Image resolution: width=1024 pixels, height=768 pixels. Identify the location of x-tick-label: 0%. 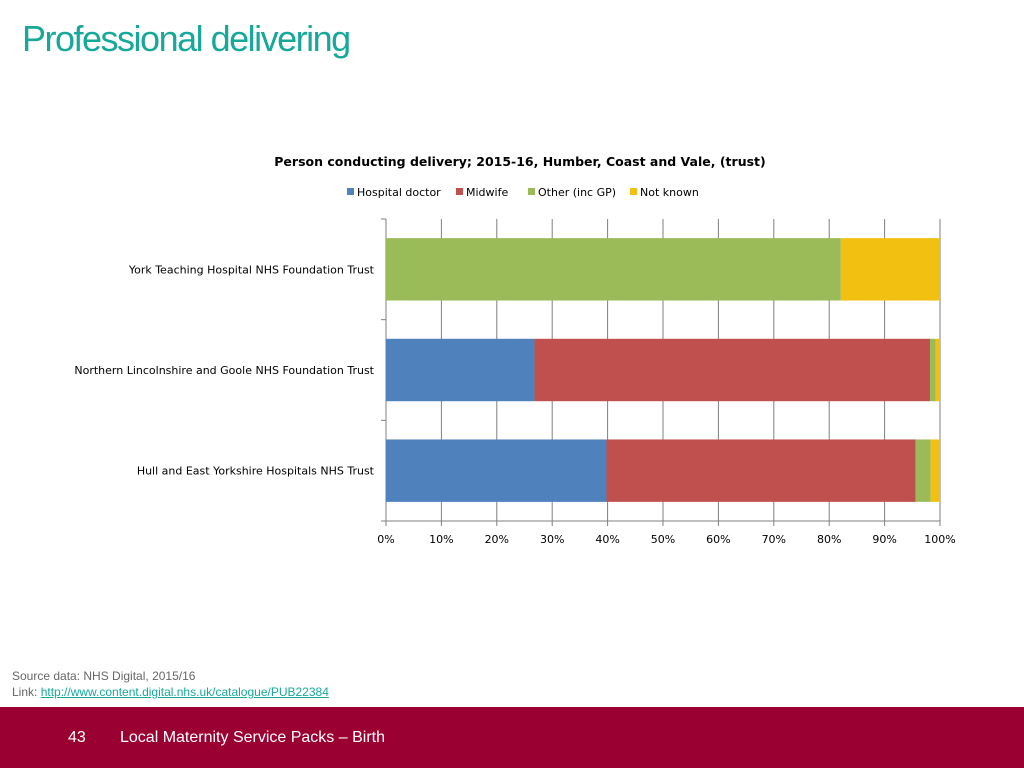
(385, 539).